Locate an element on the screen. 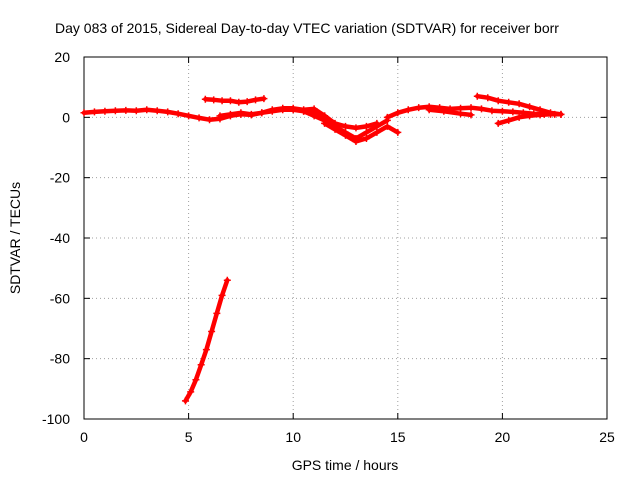 The width and height of the screenshot is (640, 480). y-tick-label: 0 is located at coordinates (66, 117).